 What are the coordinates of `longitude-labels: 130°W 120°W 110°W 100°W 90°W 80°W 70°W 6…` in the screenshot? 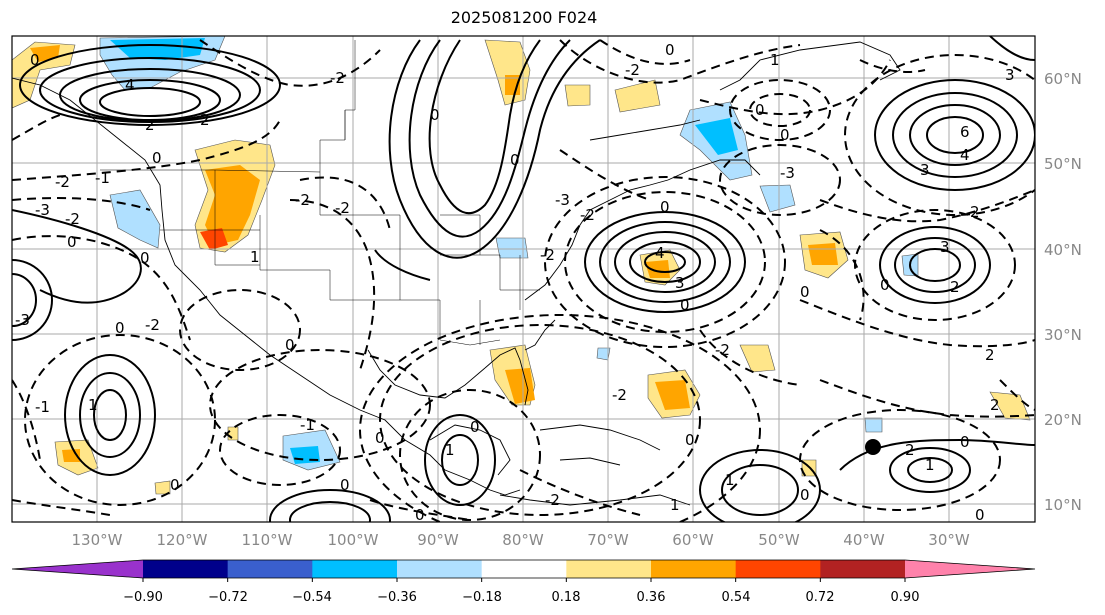 It's located at (521, 540).